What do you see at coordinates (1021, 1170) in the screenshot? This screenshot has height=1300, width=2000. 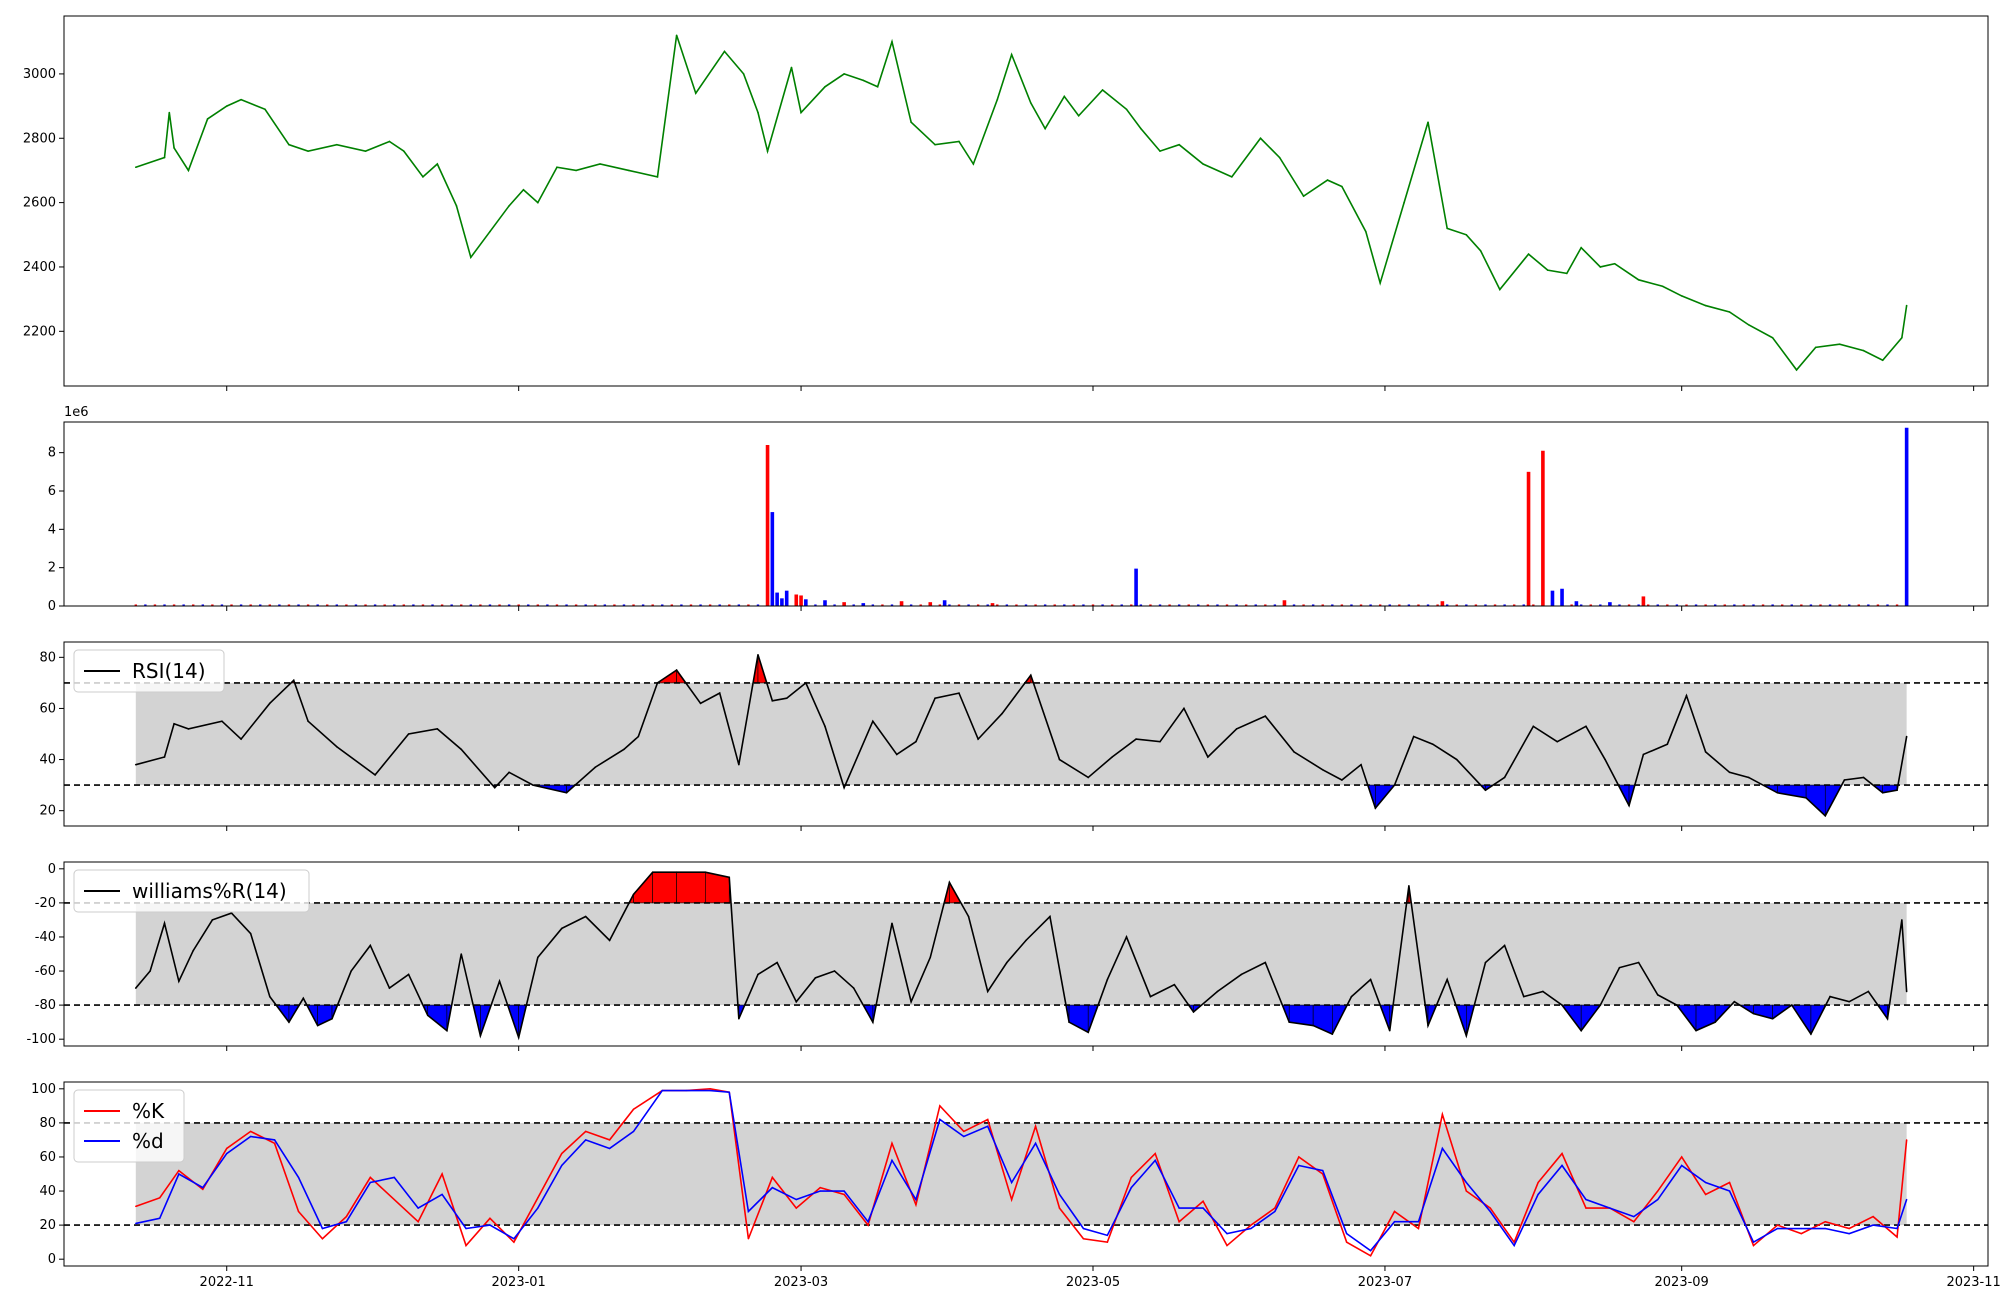 I see `d-line` at bounding box center [1021, 1170].